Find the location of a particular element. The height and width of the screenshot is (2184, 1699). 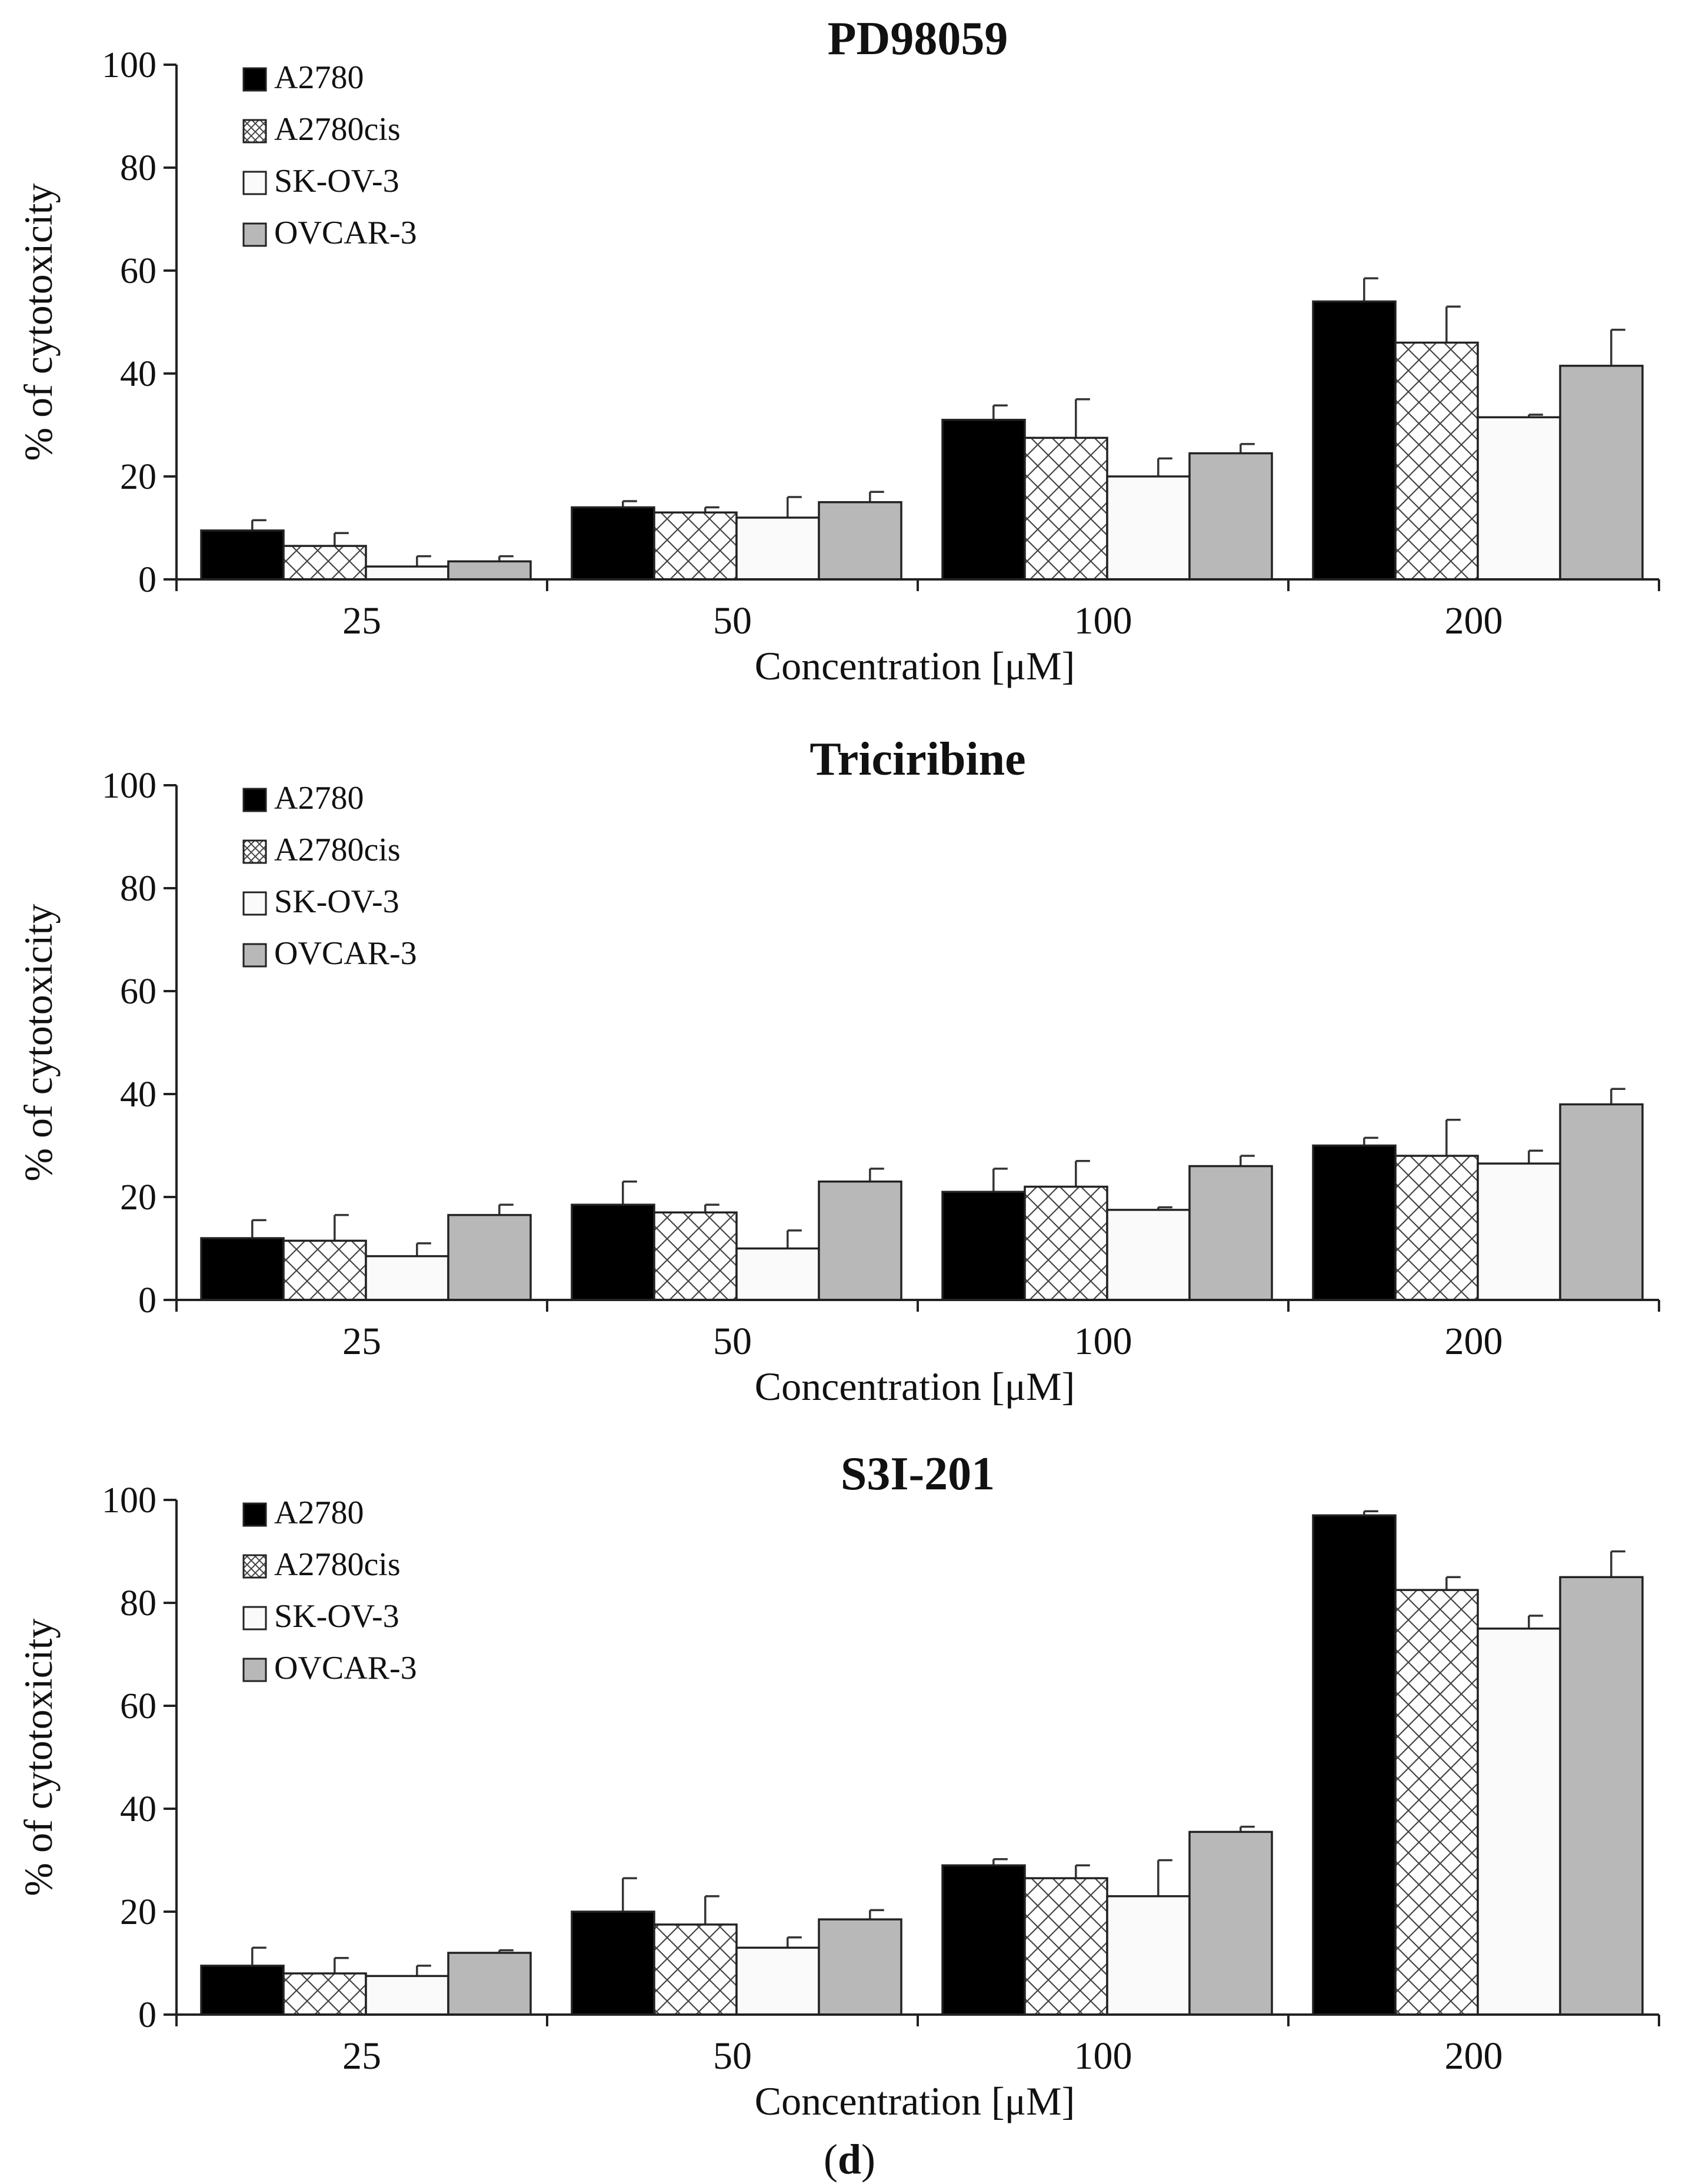

chart-title: Triciribine is located at coordinates (917, 759).